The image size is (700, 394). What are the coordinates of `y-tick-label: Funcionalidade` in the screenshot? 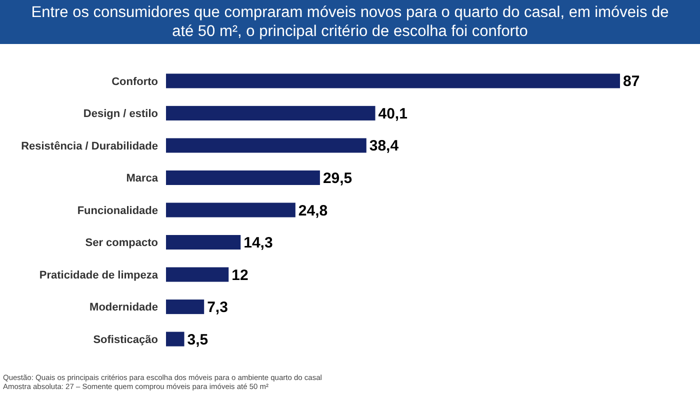 It's located at (117, 210).